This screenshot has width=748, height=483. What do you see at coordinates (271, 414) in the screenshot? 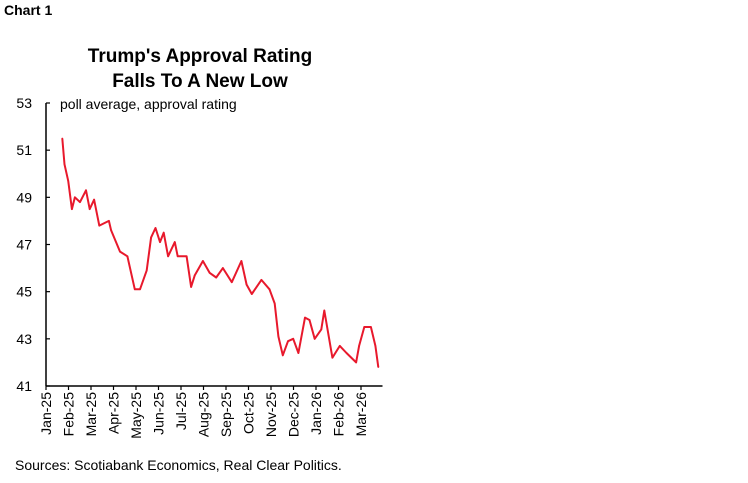
I see `x-tick-label: Nov-25` at bounding box center [271, 414].